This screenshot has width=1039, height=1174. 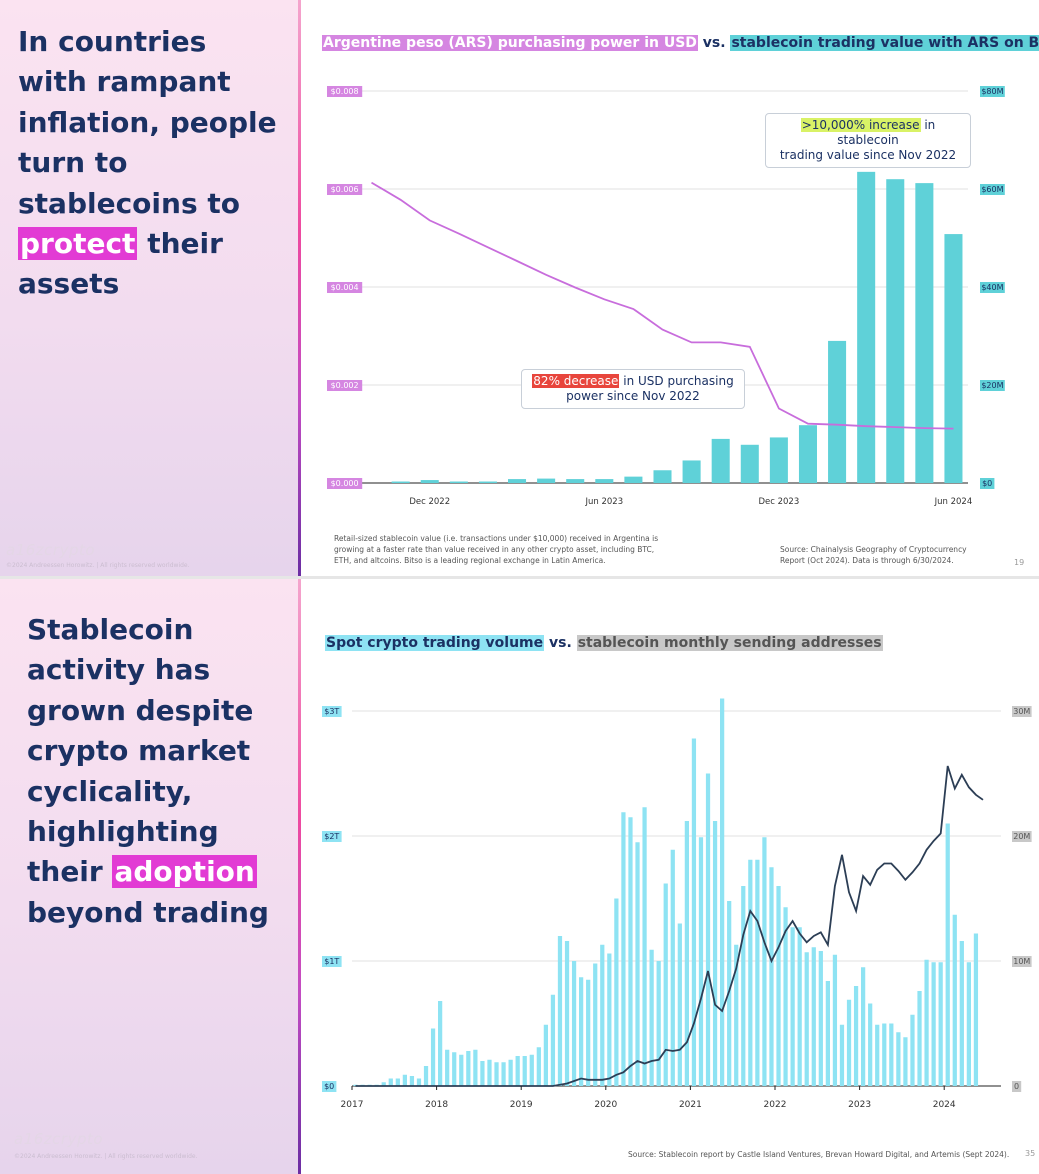 I want to click on headline-line: crypto market, so click(x=139, y=751).